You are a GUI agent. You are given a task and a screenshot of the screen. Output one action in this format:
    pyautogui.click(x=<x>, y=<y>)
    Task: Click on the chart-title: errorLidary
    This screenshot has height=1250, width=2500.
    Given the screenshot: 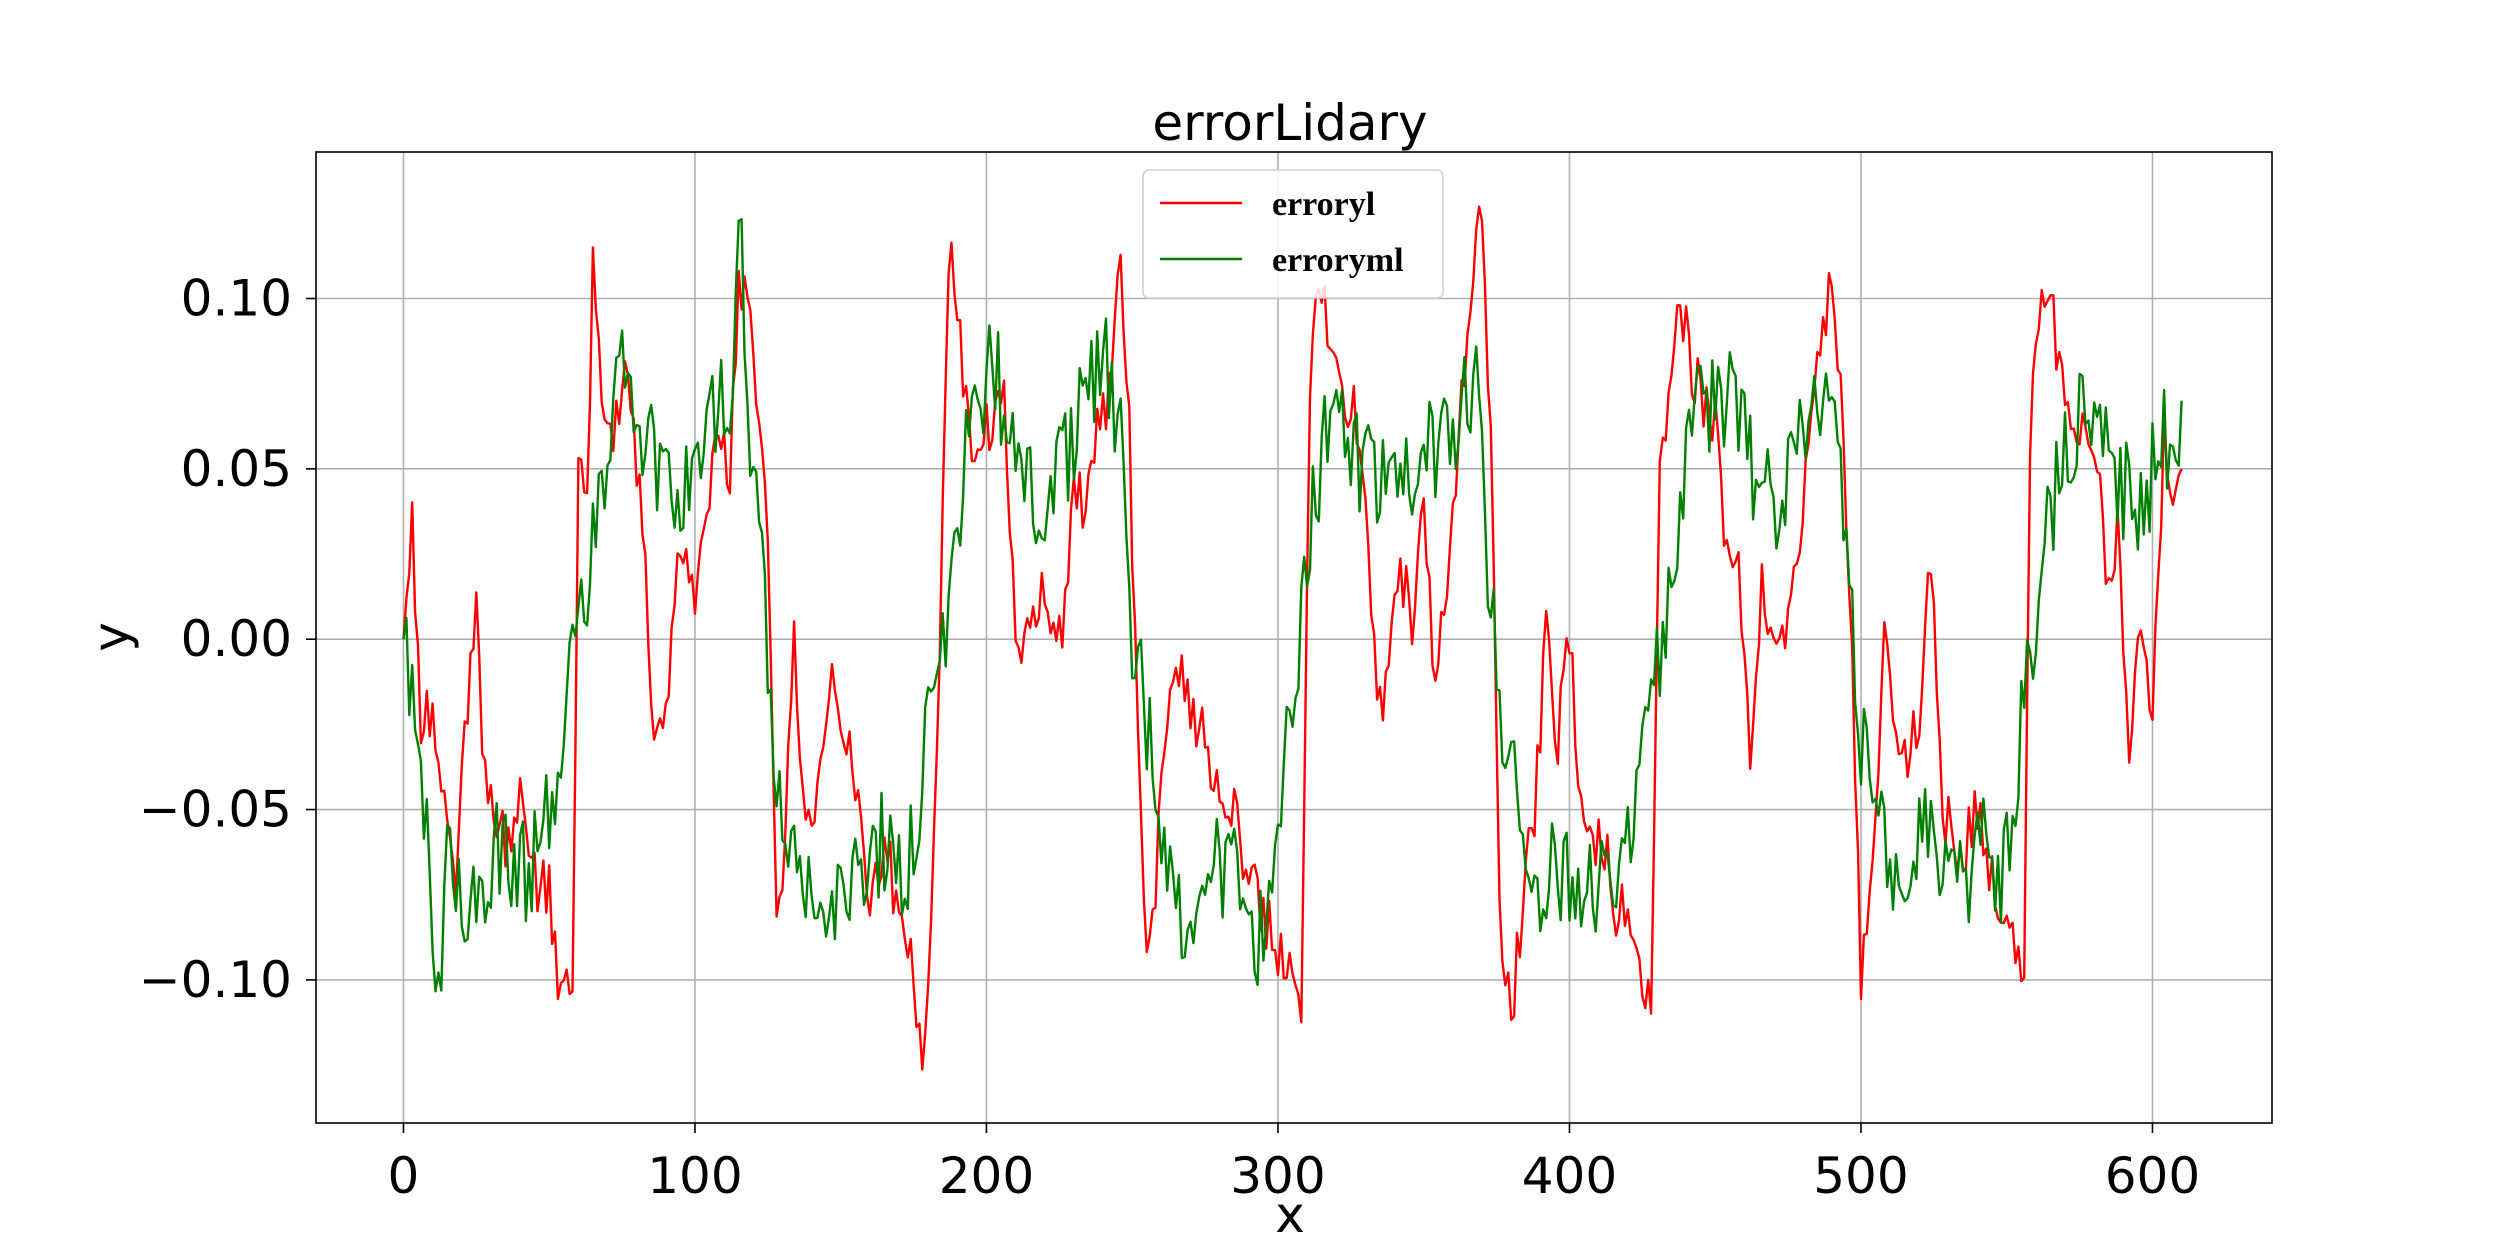 What is the action you would take?
    pyautogui.click(x=1289, y=123)
    